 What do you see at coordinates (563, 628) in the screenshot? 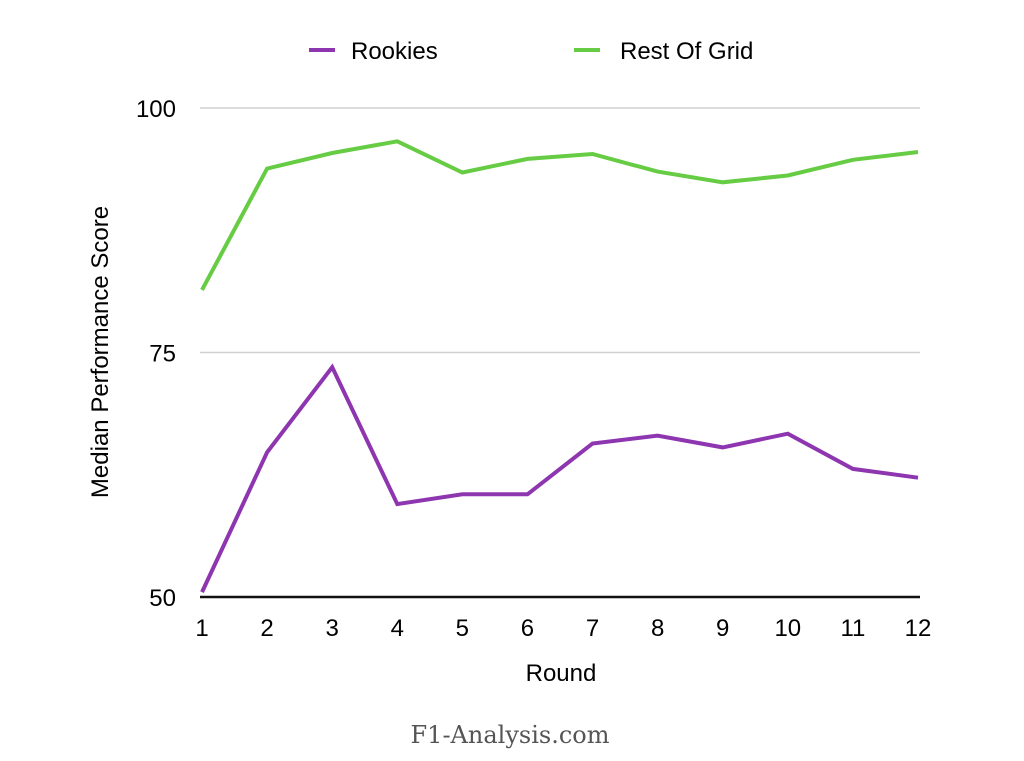
I see `x-axis-ticks: 1 2 3 4 5 6 7 8 9 10 11 12` at bounding box center [563, 628].